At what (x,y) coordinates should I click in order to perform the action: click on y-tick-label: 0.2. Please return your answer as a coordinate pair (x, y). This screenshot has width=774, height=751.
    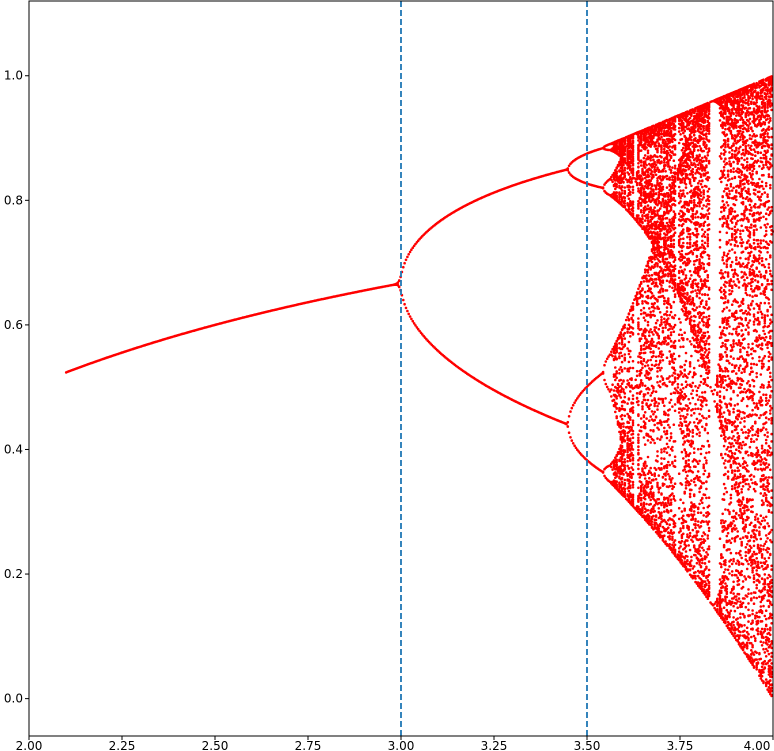
    Looking at the image, I should click on (13, 574).